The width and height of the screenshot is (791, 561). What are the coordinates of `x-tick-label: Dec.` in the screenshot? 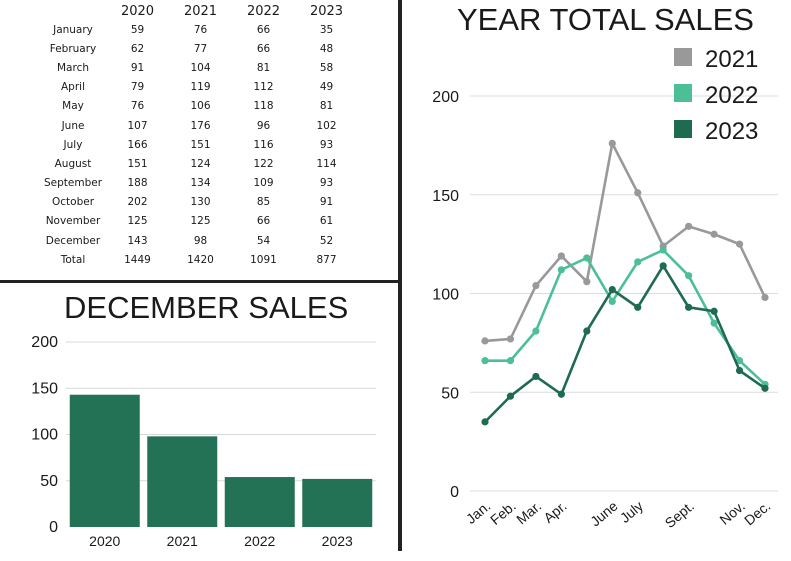 It's located at (757, 513).